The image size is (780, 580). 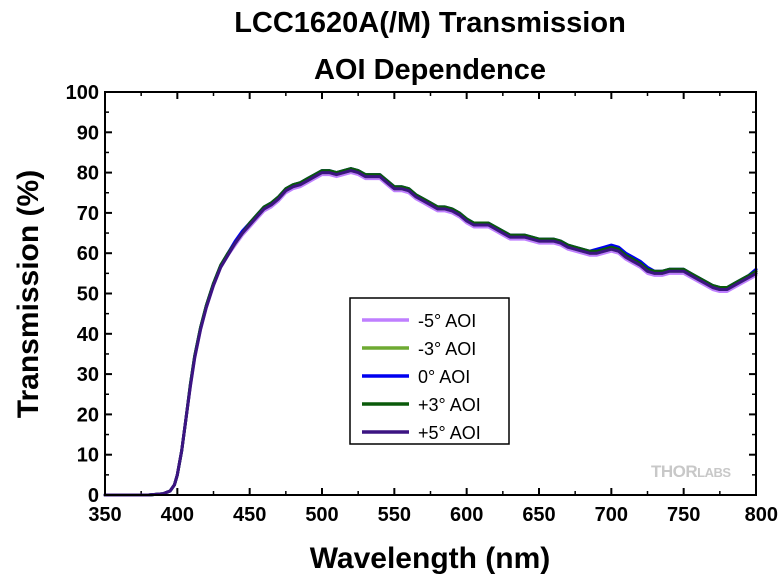 What do you see at coordinates (93, 496) in the screenshot?
I see `y-tick-label: 0` at bounding box center [93, 496].